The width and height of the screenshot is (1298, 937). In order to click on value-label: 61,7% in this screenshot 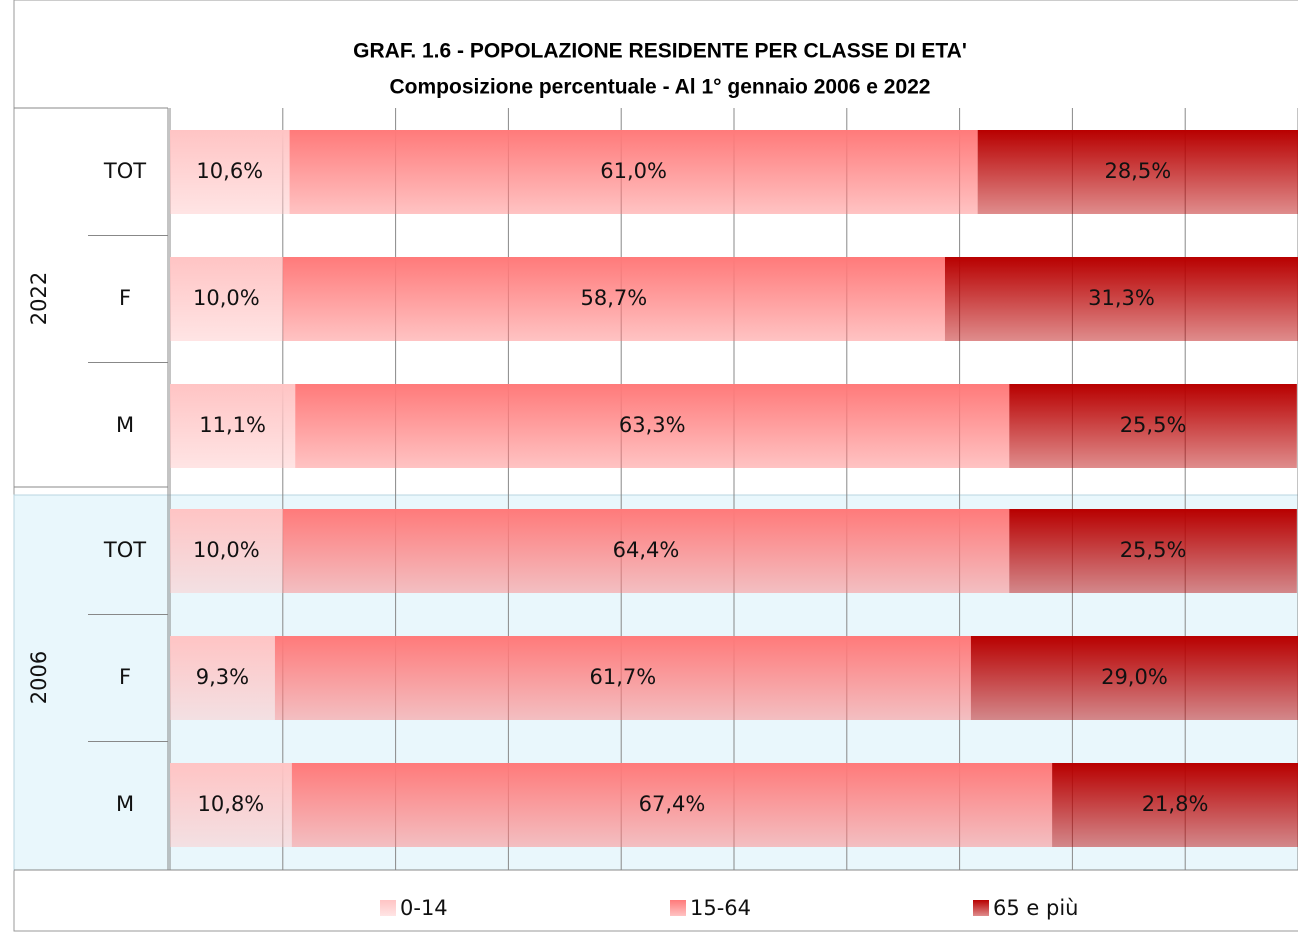, I will do `click(623, 677)`.